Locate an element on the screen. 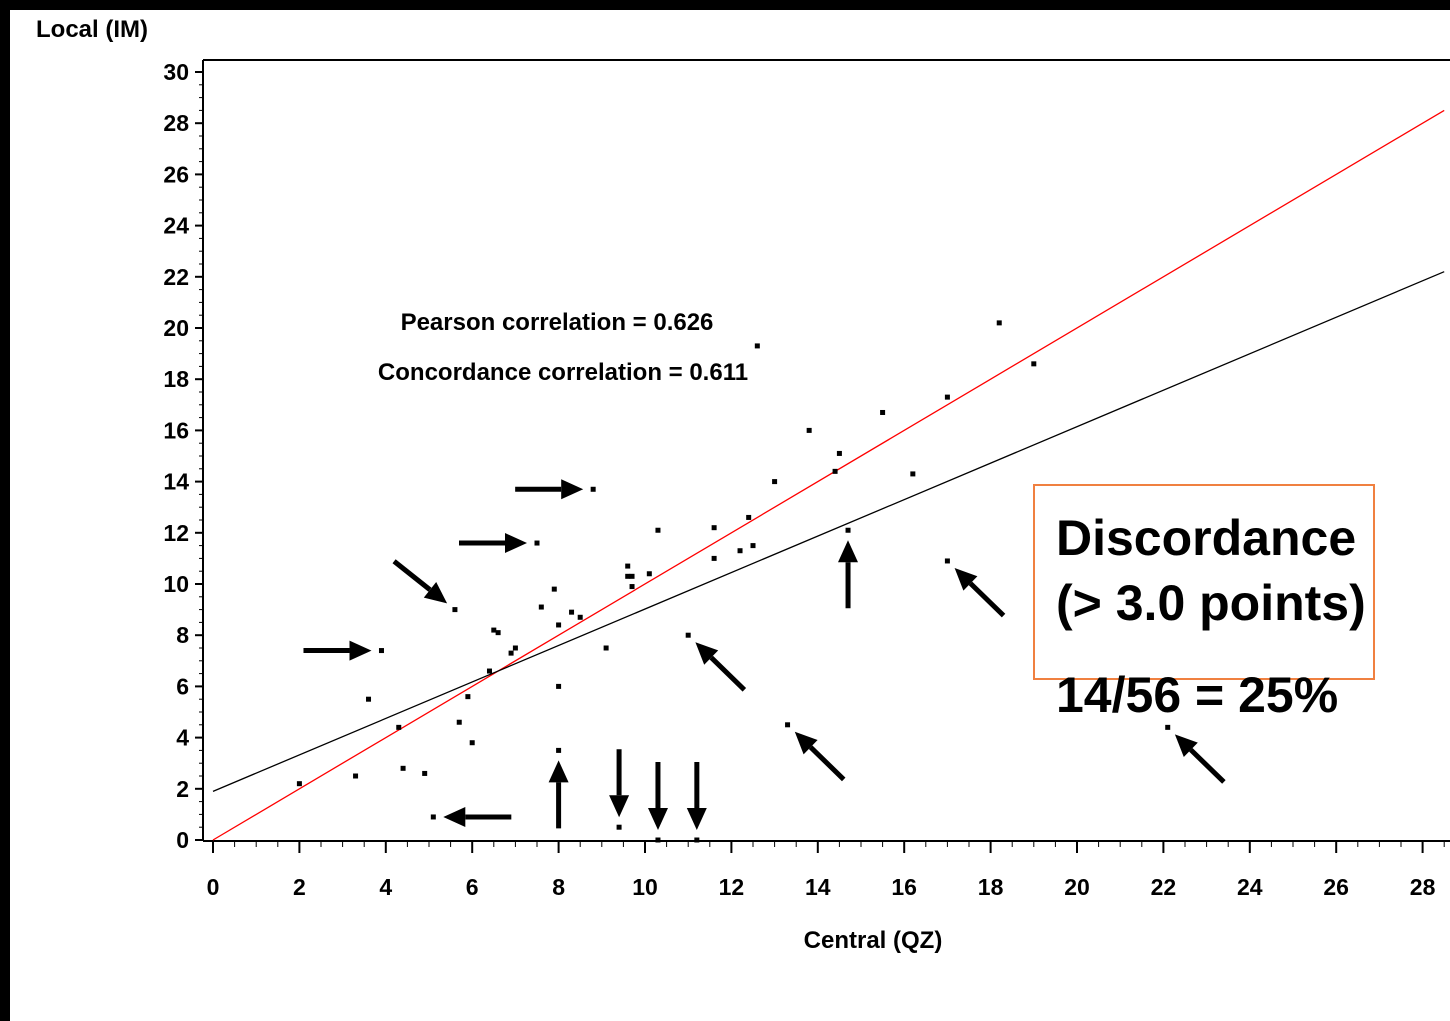 The width and height of the screenshot is (1450, 1021). x-tick-label: 28 is located at coordinates (1423, 887).